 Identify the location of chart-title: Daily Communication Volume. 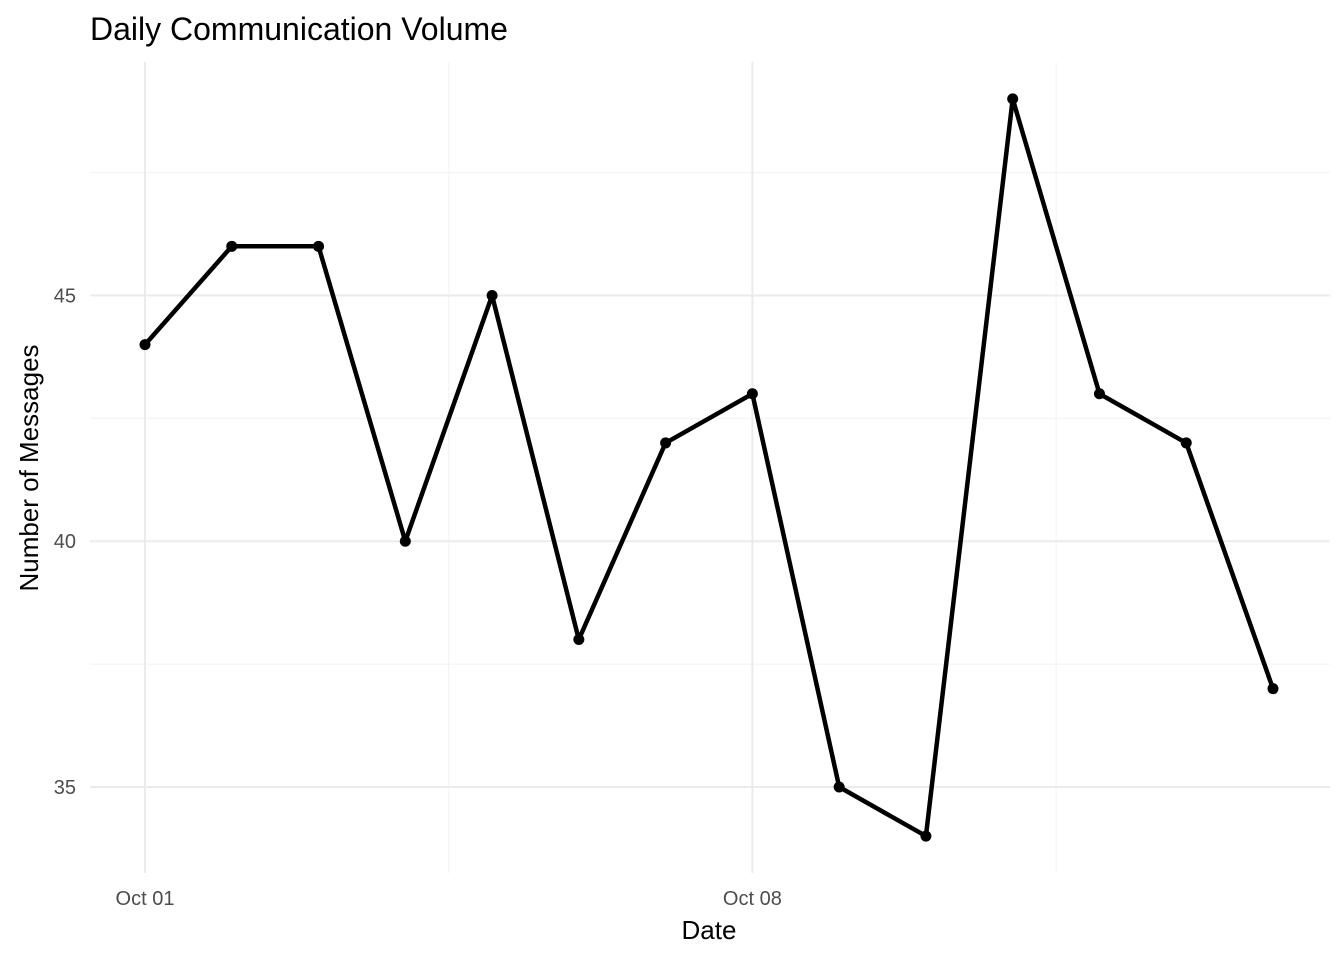
(299, 29).